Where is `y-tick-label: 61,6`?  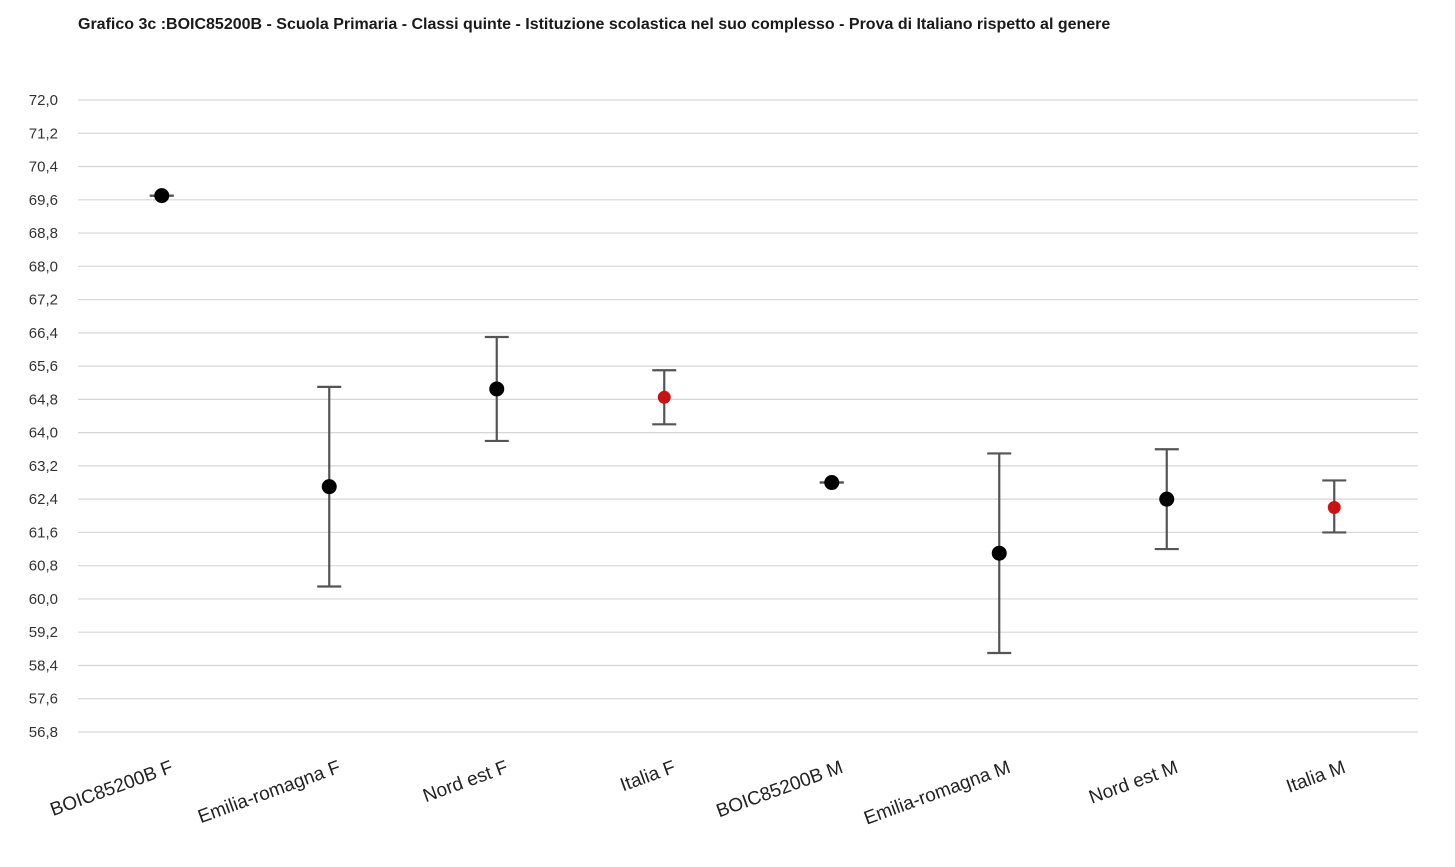 y-tick-label: 61,6 is located at coordinates (43, 532).